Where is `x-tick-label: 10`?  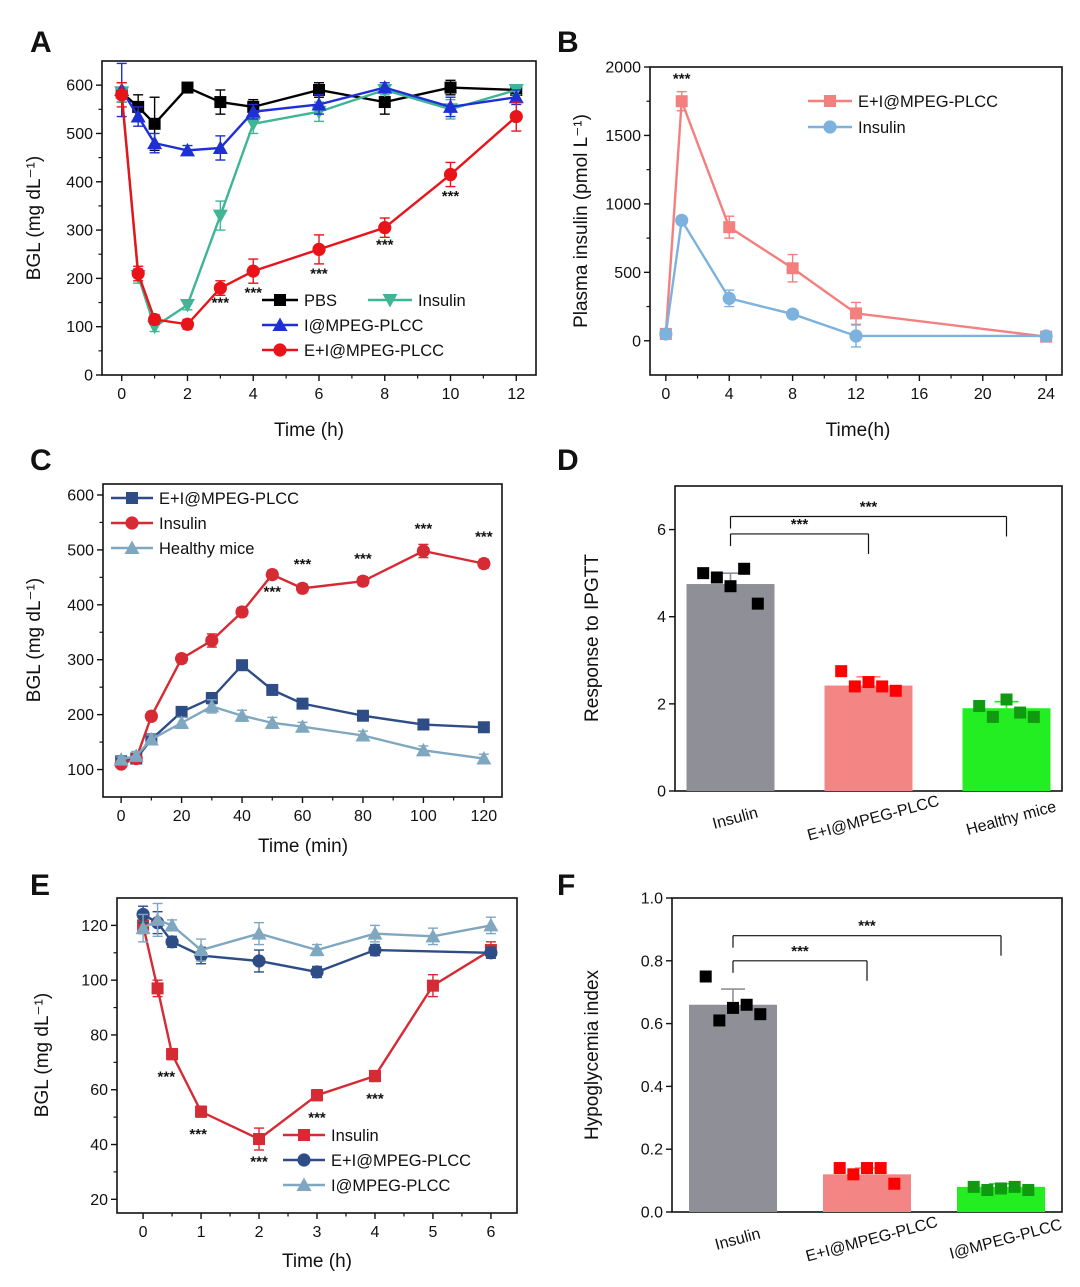 x-tick-label: 10 is located at coordinates (451, 394).